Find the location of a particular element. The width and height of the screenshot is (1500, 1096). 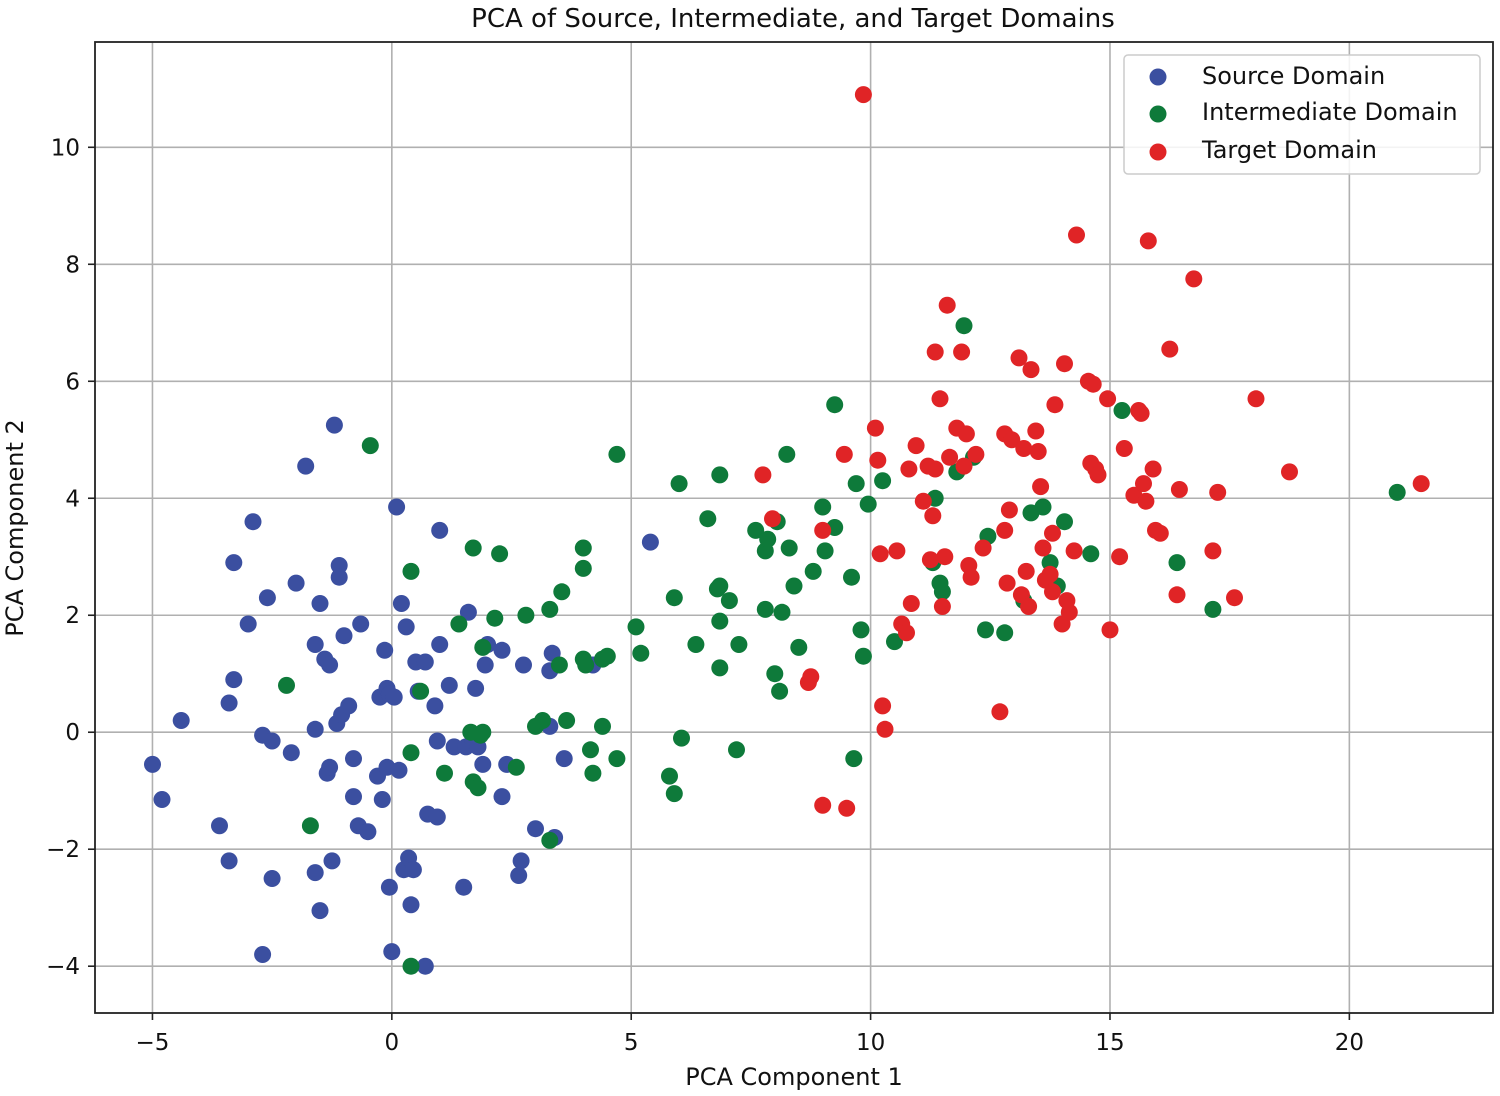

x-tick-label: 0 is located at coordinates (392, 1043).